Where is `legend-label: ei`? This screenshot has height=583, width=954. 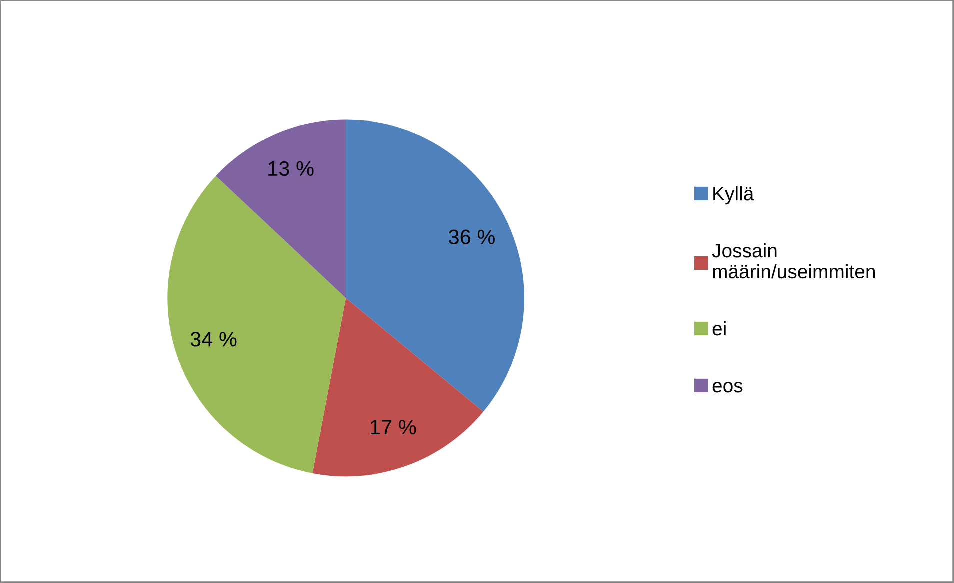 legend-label: ei is located at coordinates (719, 328).